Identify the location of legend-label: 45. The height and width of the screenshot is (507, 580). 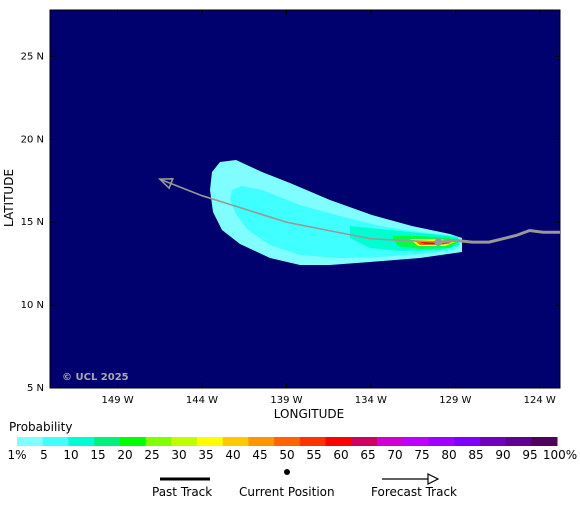
(260, 455).